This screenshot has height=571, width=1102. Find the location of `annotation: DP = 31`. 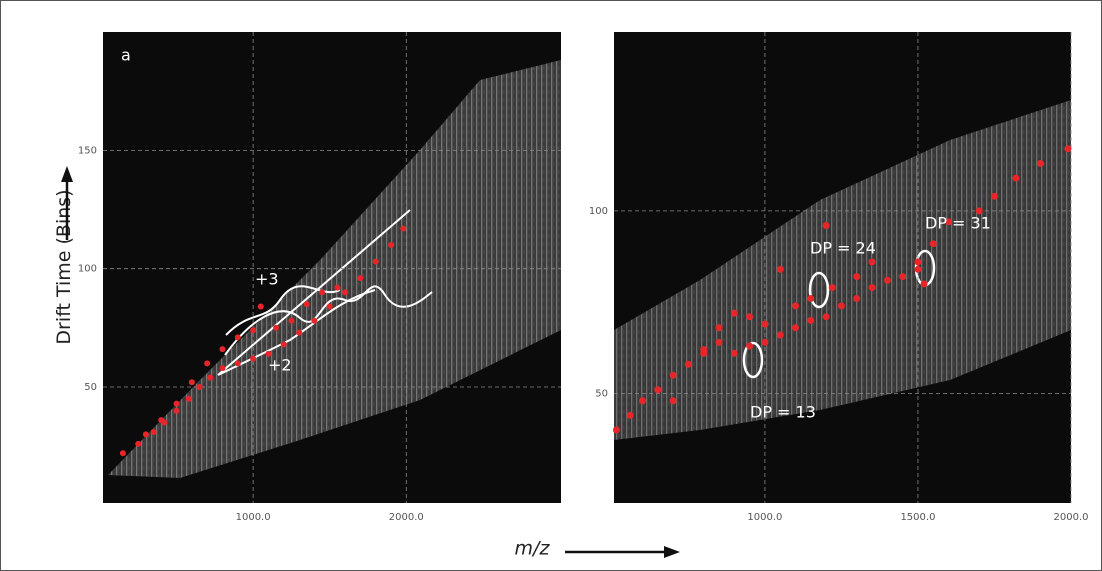

annotation: DP = 31 is located at coordinates (958, 223).